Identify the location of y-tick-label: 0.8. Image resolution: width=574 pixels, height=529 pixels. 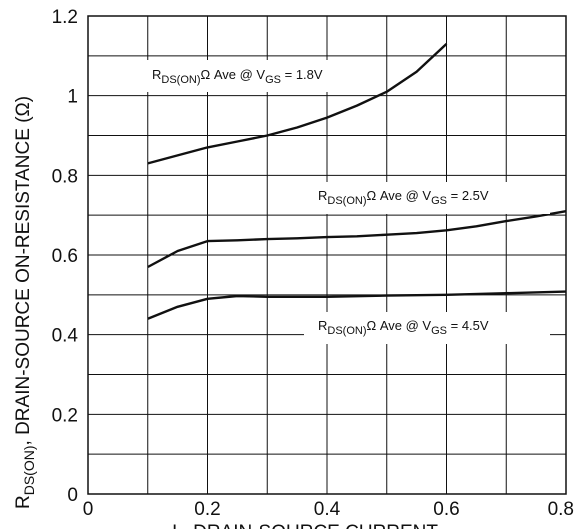
(65, 176).